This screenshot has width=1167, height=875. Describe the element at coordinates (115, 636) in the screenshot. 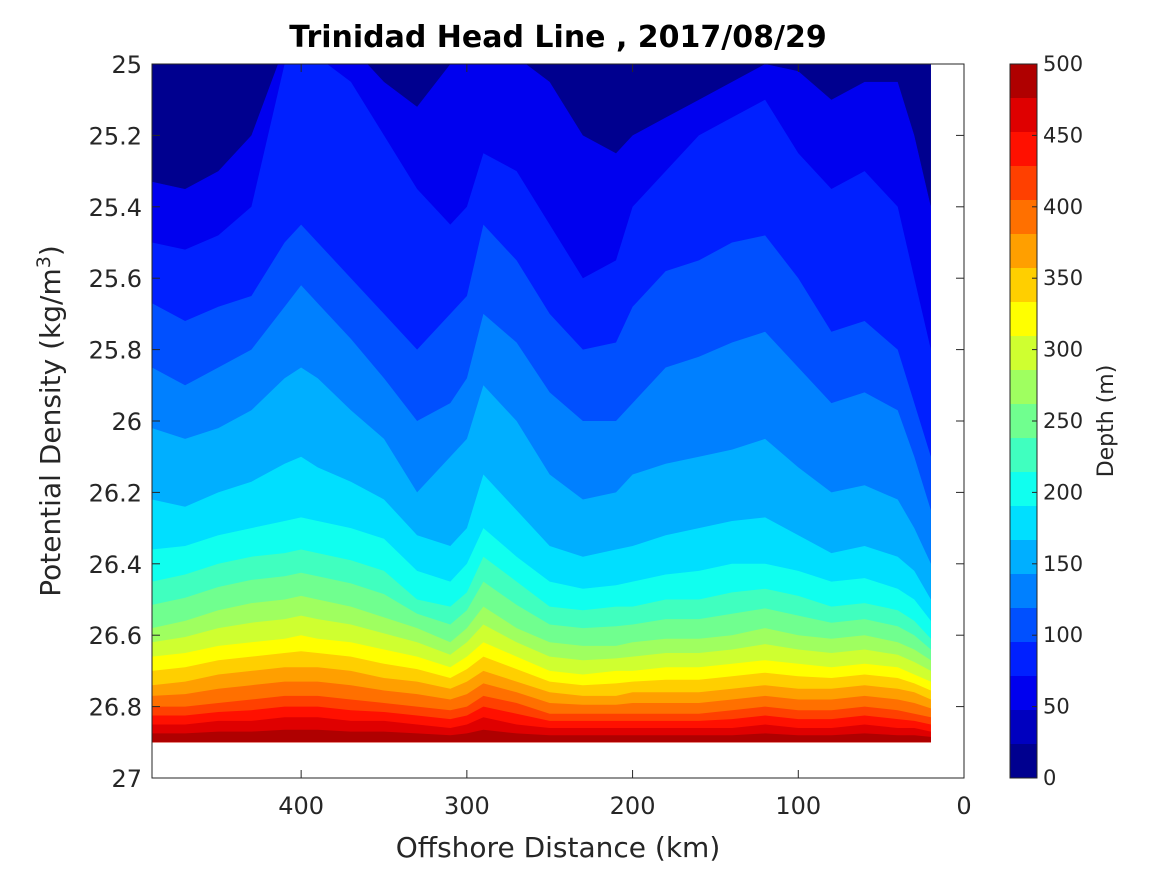

I see `y-tick-label: 26.6` at that location.